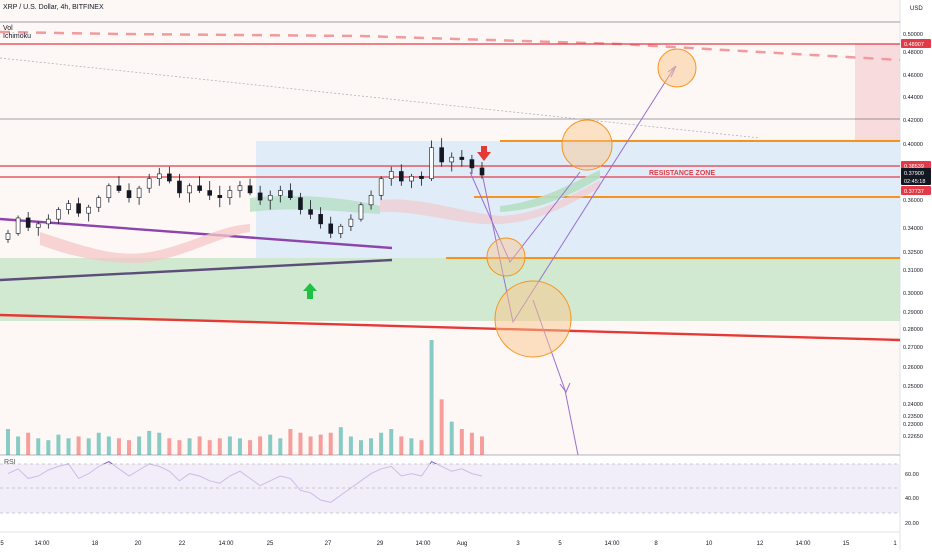  Describe the element at coordinates (913, 253) in the screenshot. I see `price-tick: 0.32500` at that location.